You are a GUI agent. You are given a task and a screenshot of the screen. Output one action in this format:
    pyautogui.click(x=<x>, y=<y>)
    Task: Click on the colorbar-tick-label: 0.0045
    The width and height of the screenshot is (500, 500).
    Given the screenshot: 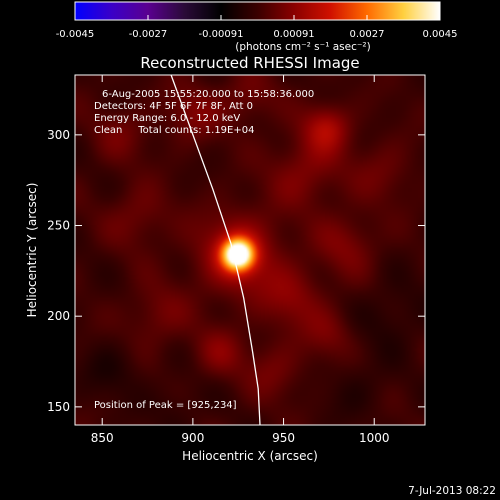 What is the action you would take?
    pyautogui.click(x=440, y=34)
    